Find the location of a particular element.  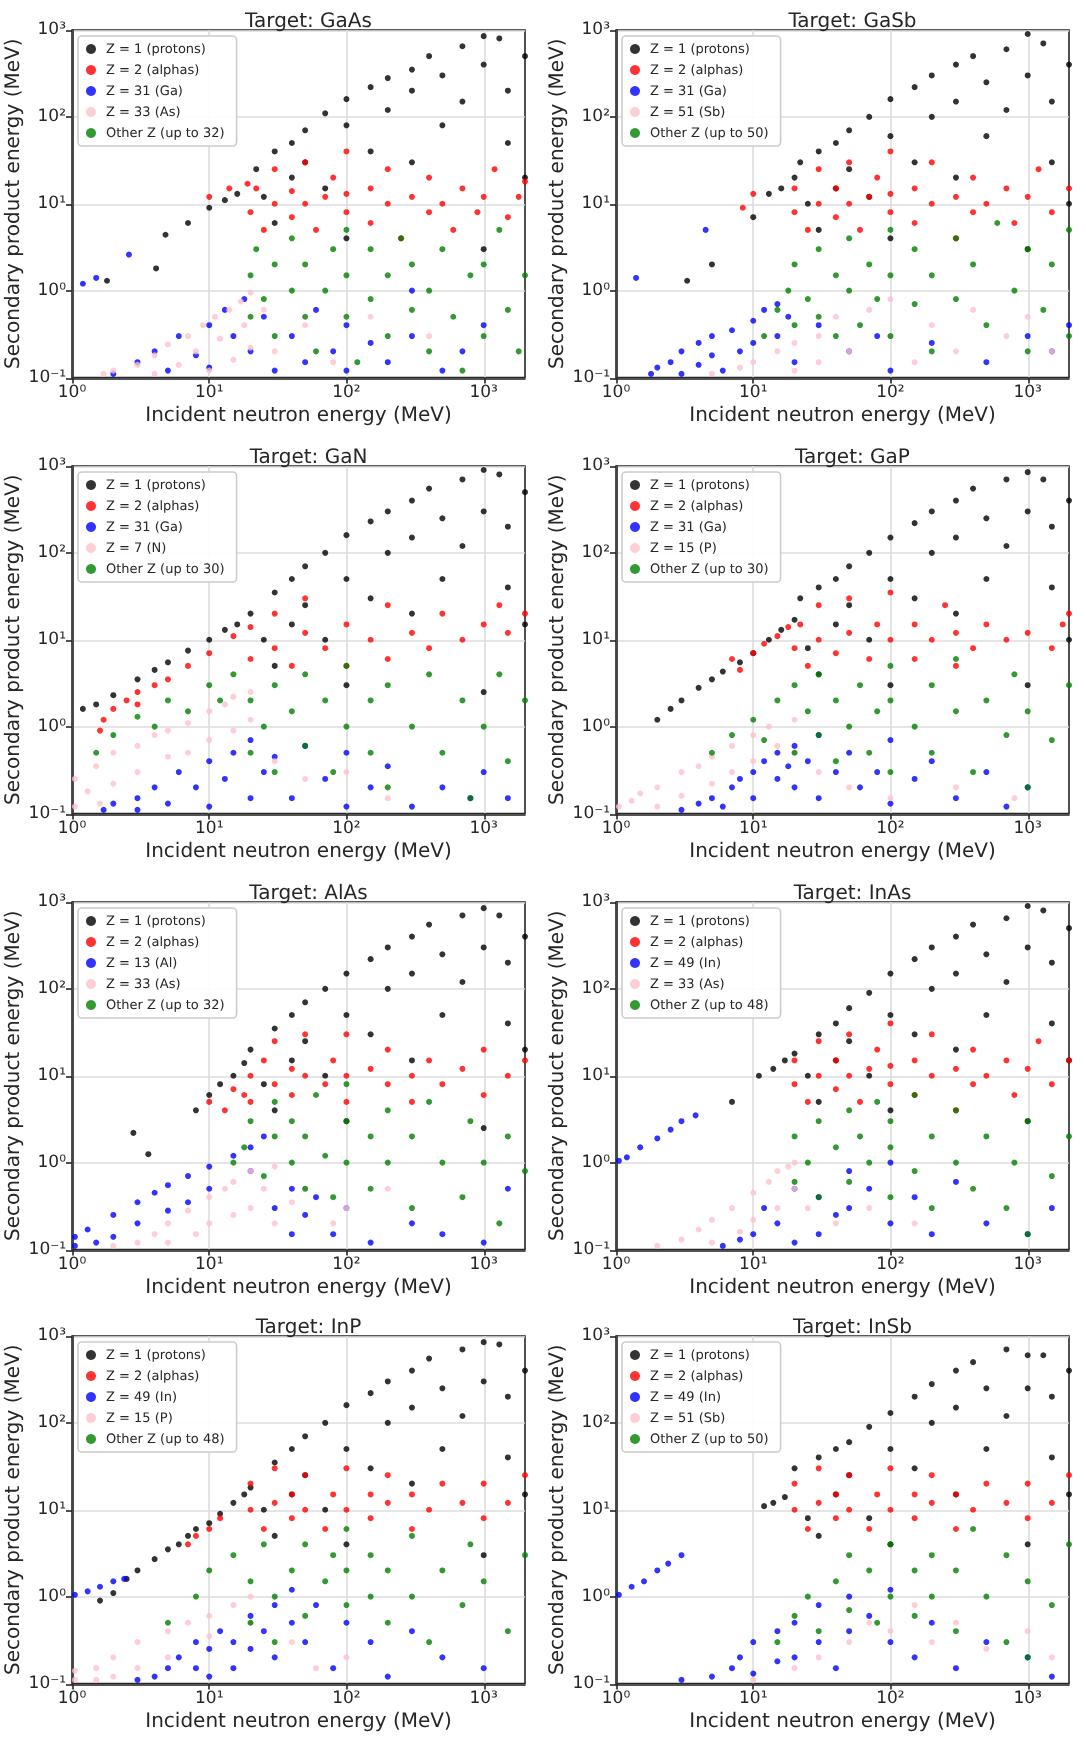

chart-title: Target: GaAs is located at coordinates (307, 22).